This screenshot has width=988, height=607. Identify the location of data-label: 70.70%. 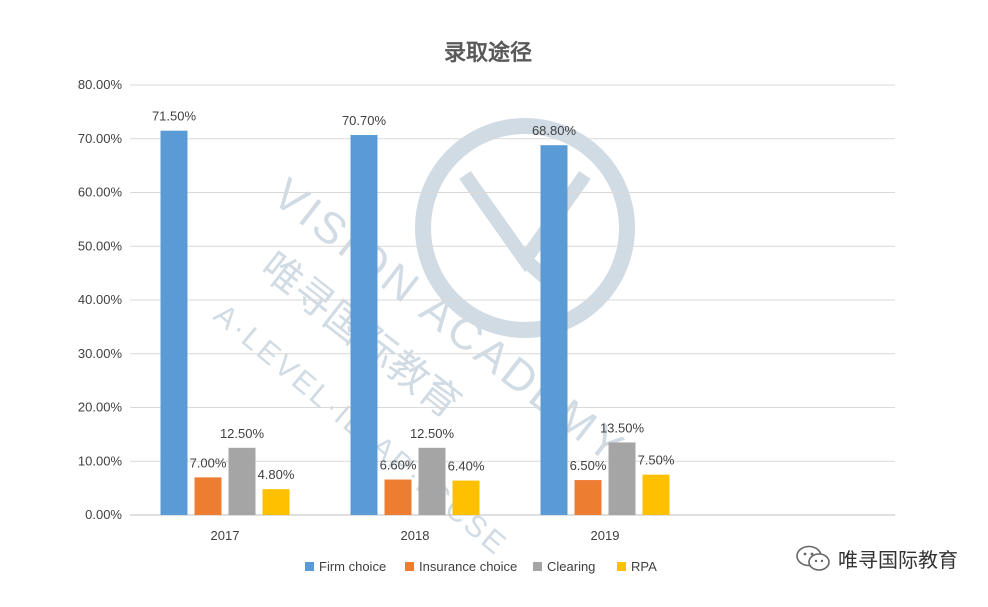
(364, 120).